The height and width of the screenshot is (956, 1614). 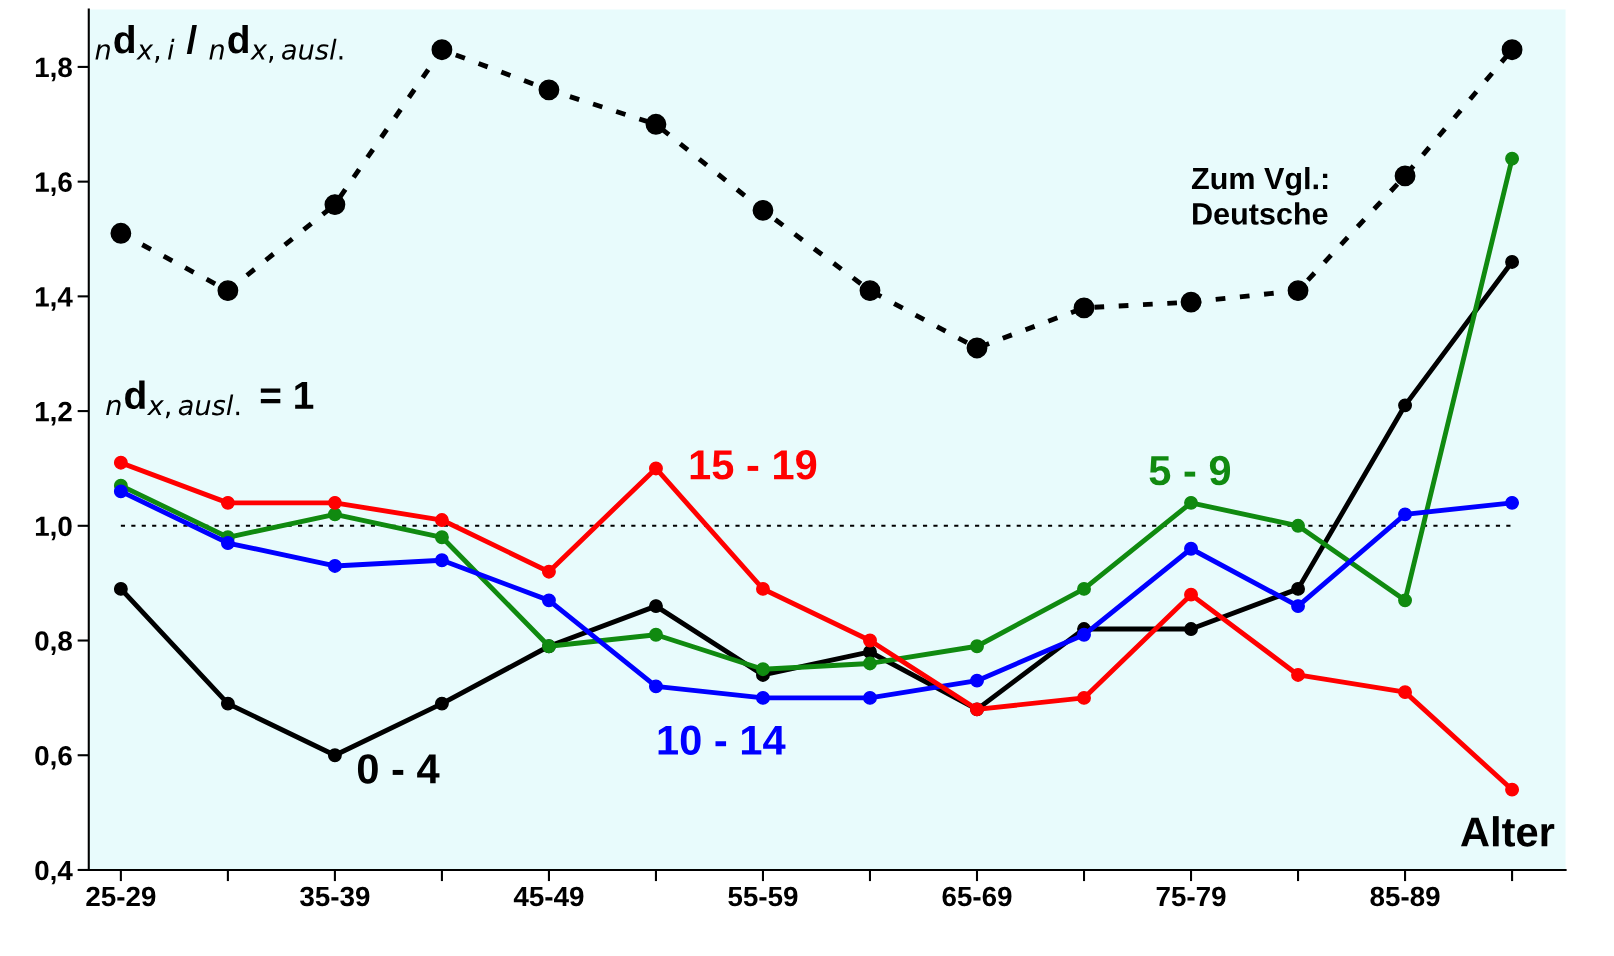 I want to click on series-label: 15 - 19, so click(x=753, y=465).